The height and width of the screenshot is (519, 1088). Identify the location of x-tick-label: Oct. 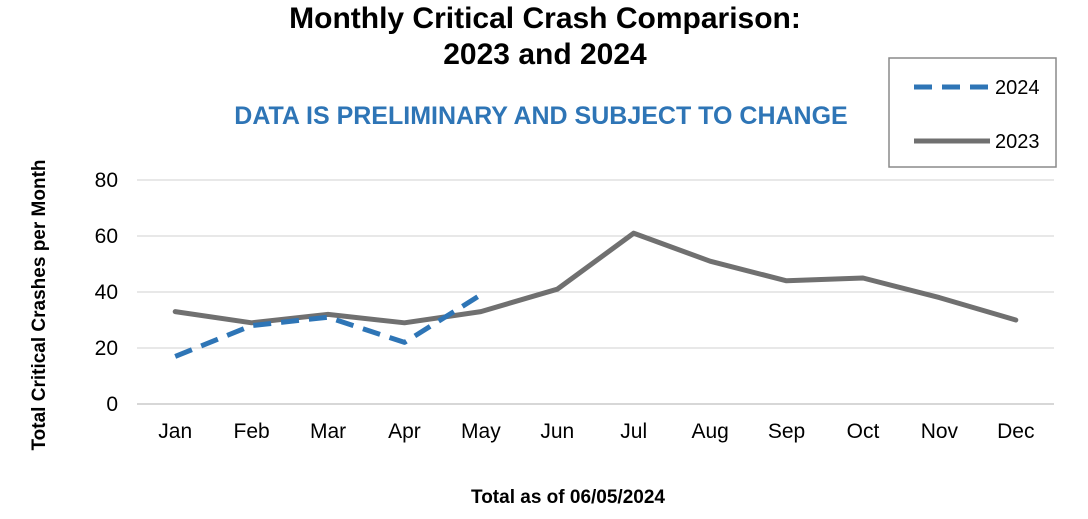
(863, 431).